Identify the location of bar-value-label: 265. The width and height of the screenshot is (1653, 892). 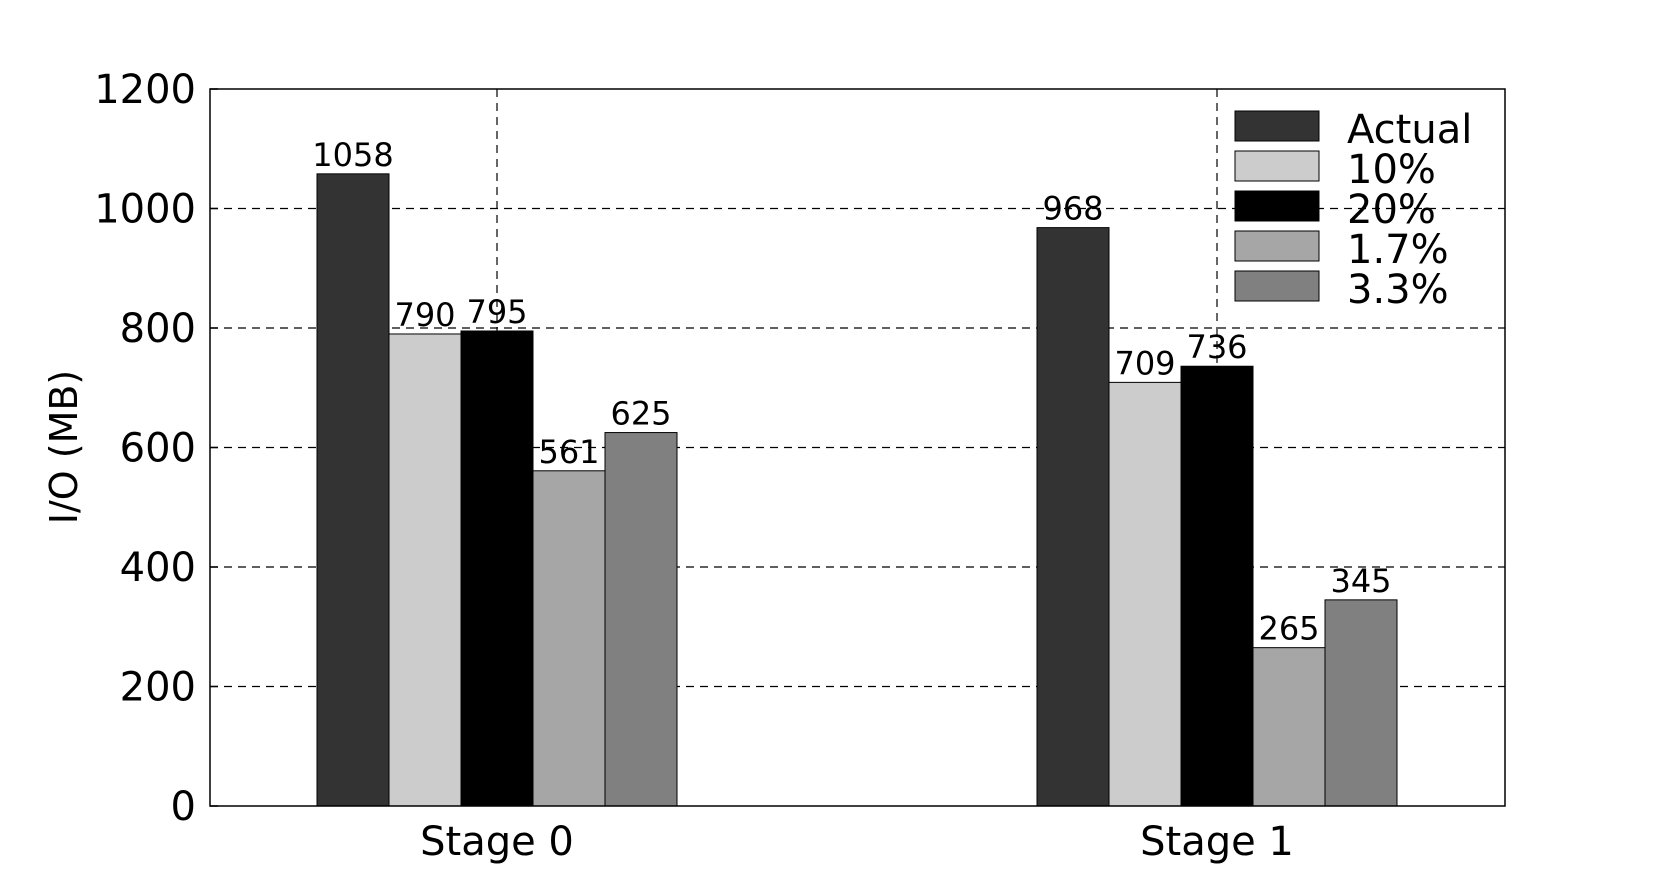
(1288, 629).